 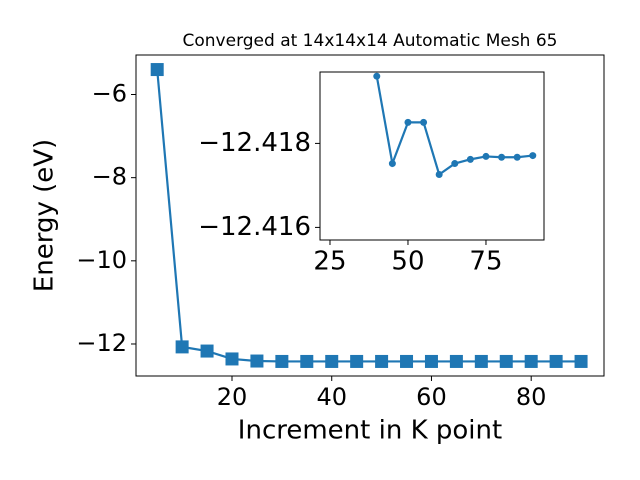 I want to click on y-tick-label: −12, so click(x=101, y=343).